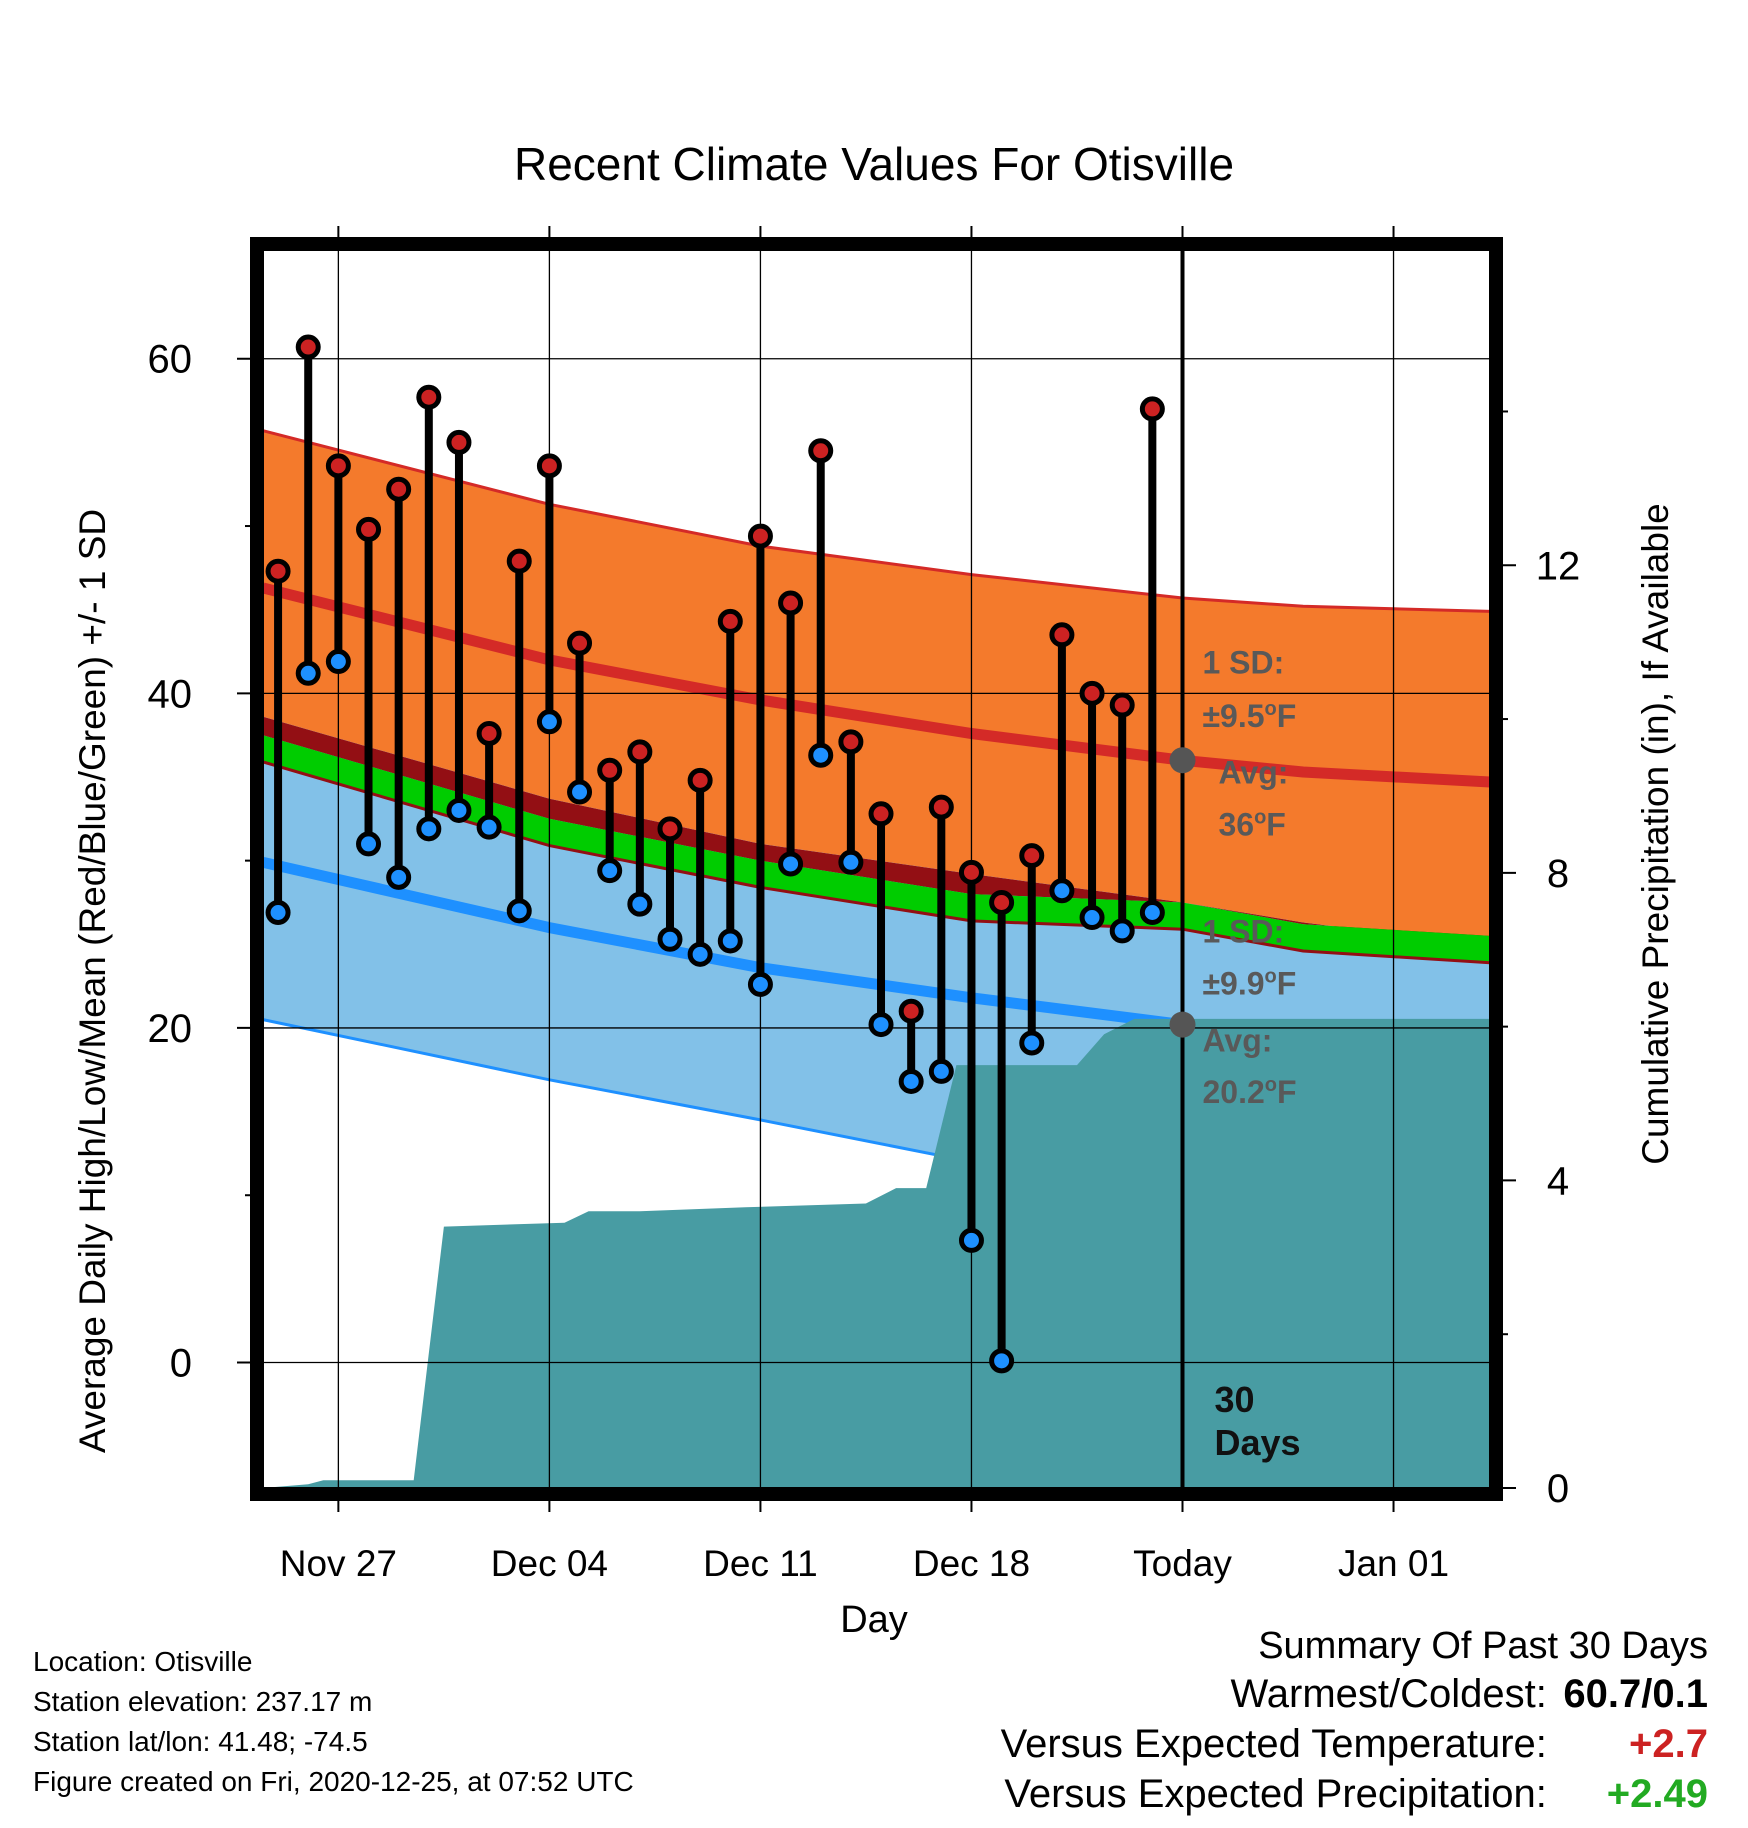 The width and height of the screenshot is (1748, 1828). What do you see at coordinates (1657, 1794) in the screenshot?
I see `summary-precip-value: +2.49` at bounding box center [1657, 1794].